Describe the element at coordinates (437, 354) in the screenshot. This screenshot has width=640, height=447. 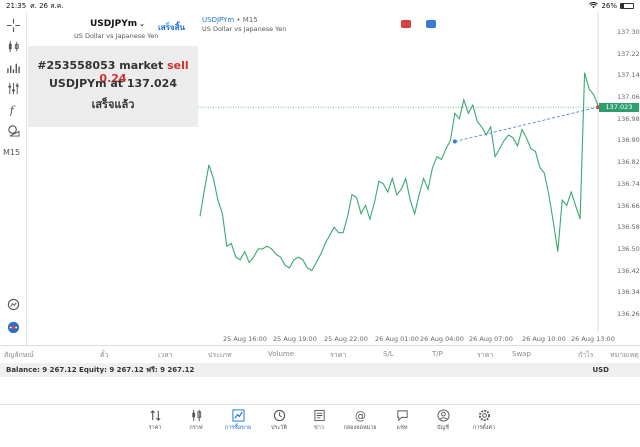
I see `table-header-cell: T/P` at that location.